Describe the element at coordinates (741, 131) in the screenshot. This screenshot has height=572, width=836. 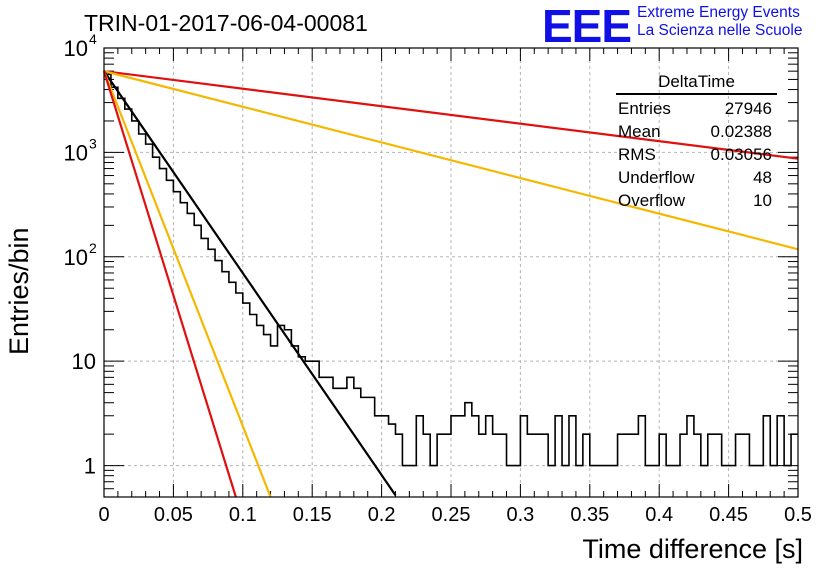
I see `stats-value: 0.02388` at that location.